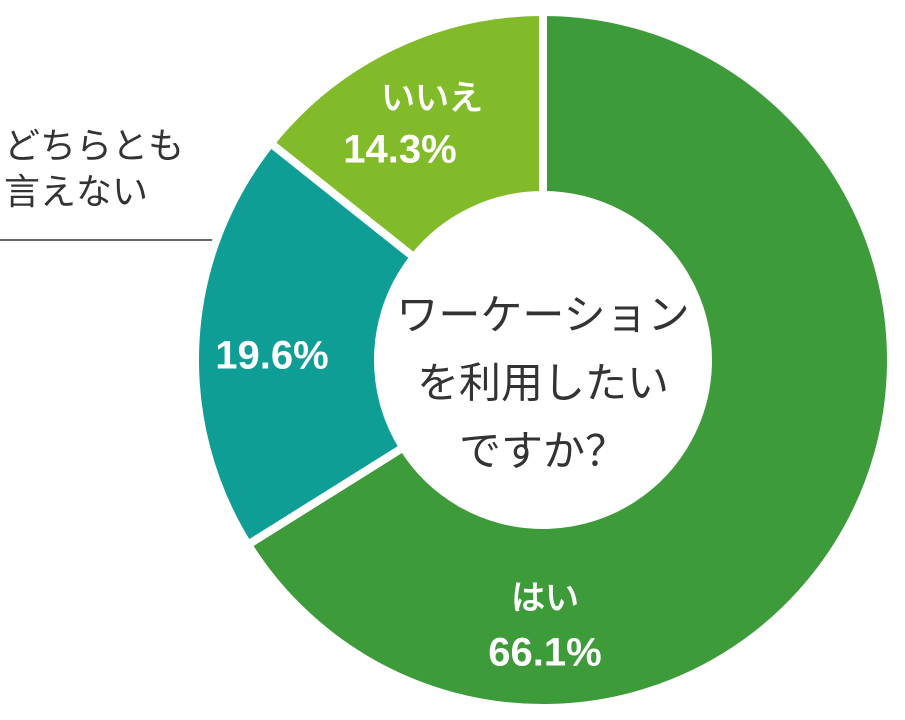 The width and height of the screenshot is (905, 720). What do you see at coordinates (94, 169) in the screenshot?
I see `outside-label: どちらとも言えない` at bounding box center [94, 169].